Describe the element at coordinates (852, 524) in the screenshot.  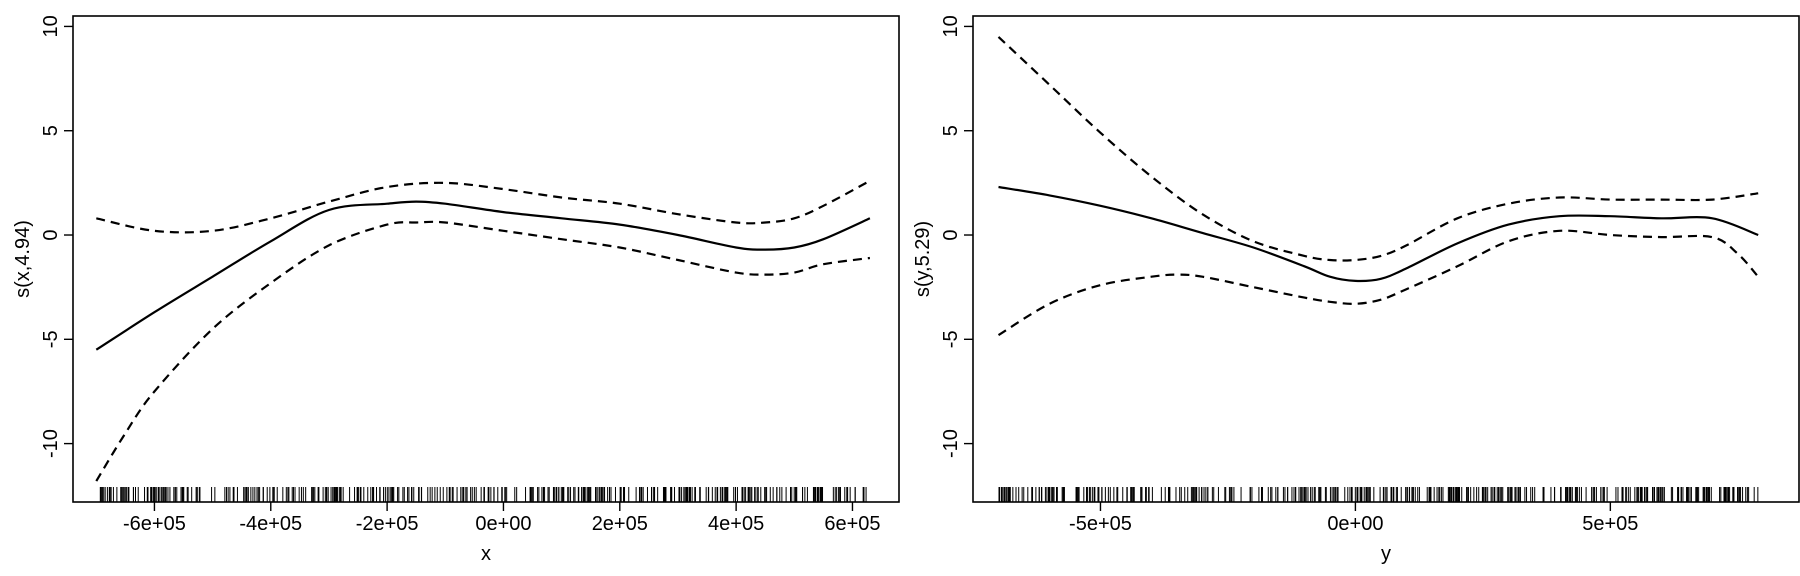
I see `x-tick-label: 6e+05` at that location.